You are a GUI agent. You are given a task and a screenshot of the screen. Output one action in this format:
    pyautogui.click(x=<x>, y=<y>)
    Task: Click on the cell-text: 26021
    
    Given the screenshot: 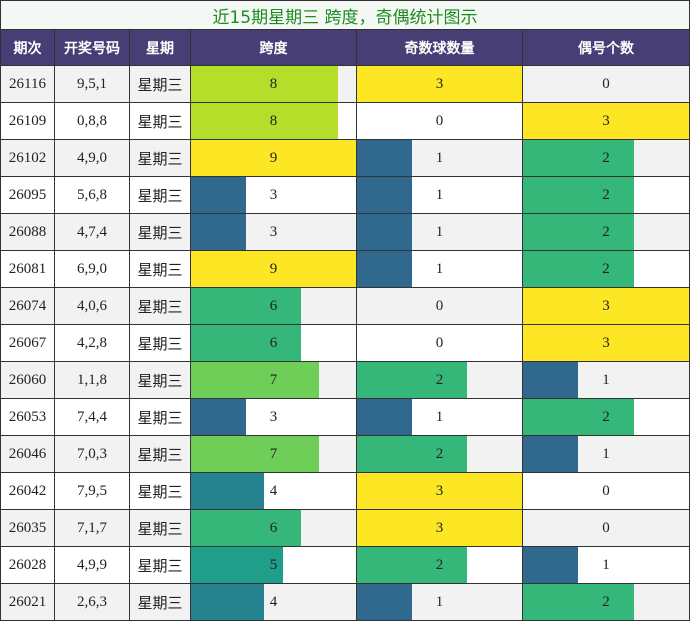 What is the action you would take?
    pyautogui.click(x=27, y=601)
    